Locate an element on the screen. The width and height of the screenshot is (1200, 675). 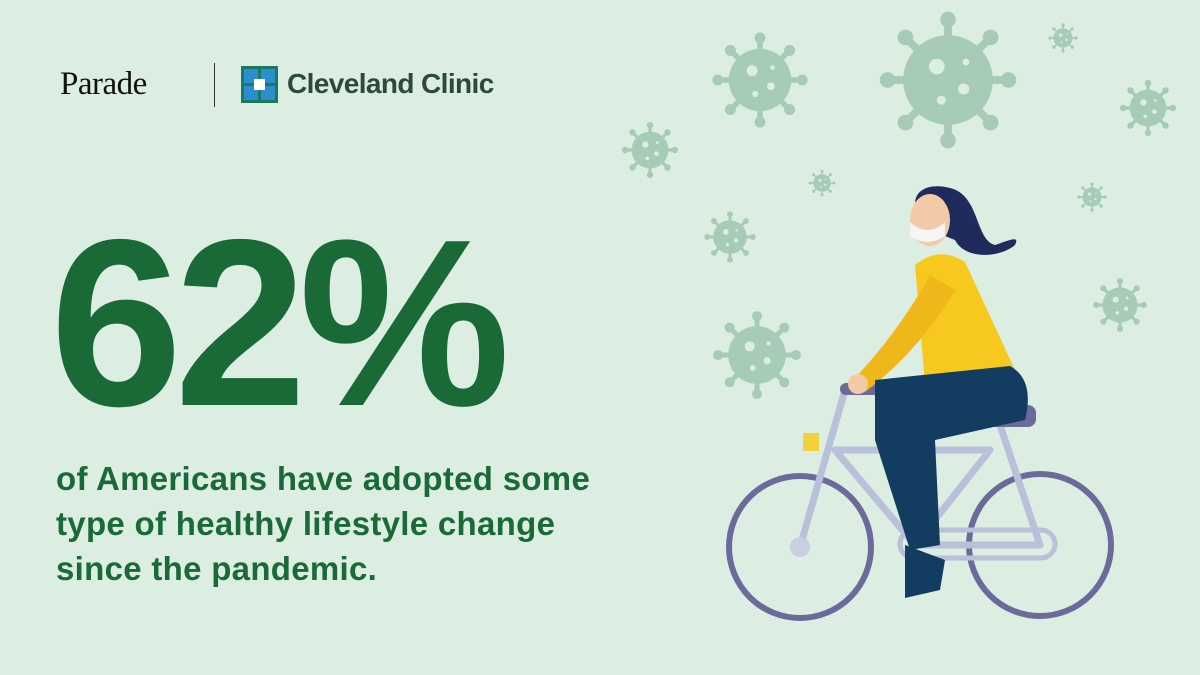
clinic-logo-mark is located at coordinates (259, 84).